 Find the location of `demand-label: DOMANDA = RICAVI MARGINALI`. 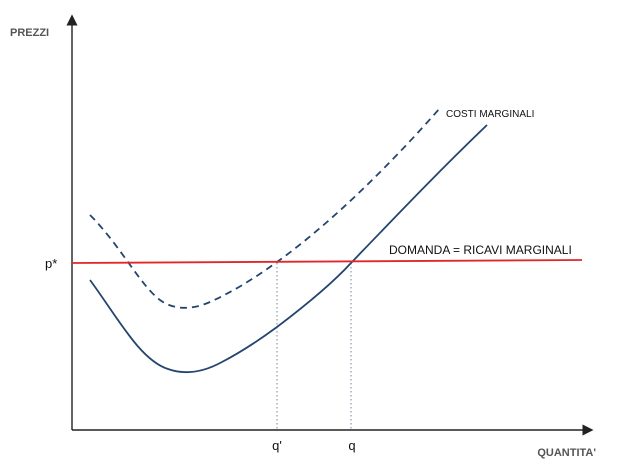

demand-label: DOMANDA = RICAVI MARGINALI is located at coordinates (480, 250).